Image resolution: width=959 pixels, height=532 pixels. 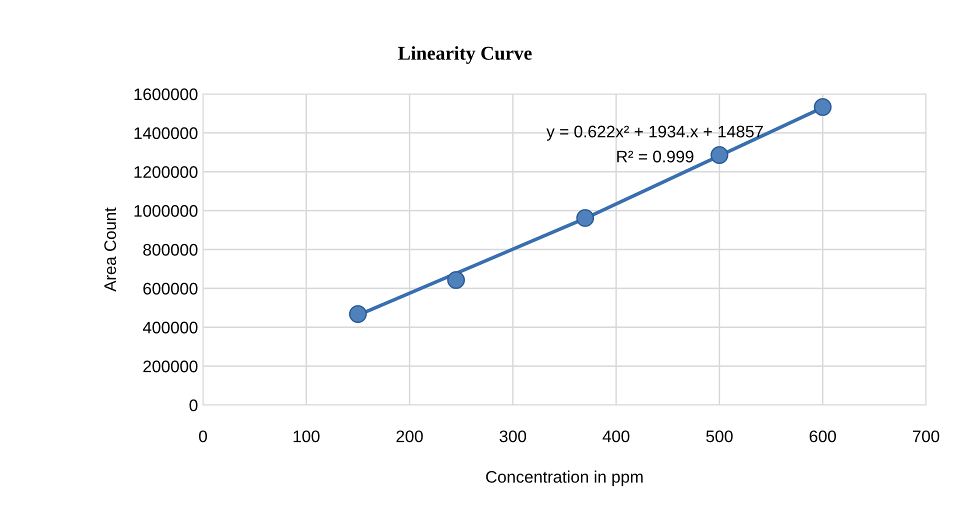 I want to click on chart-title: Linearity Curve, so click(x=465, y=55).